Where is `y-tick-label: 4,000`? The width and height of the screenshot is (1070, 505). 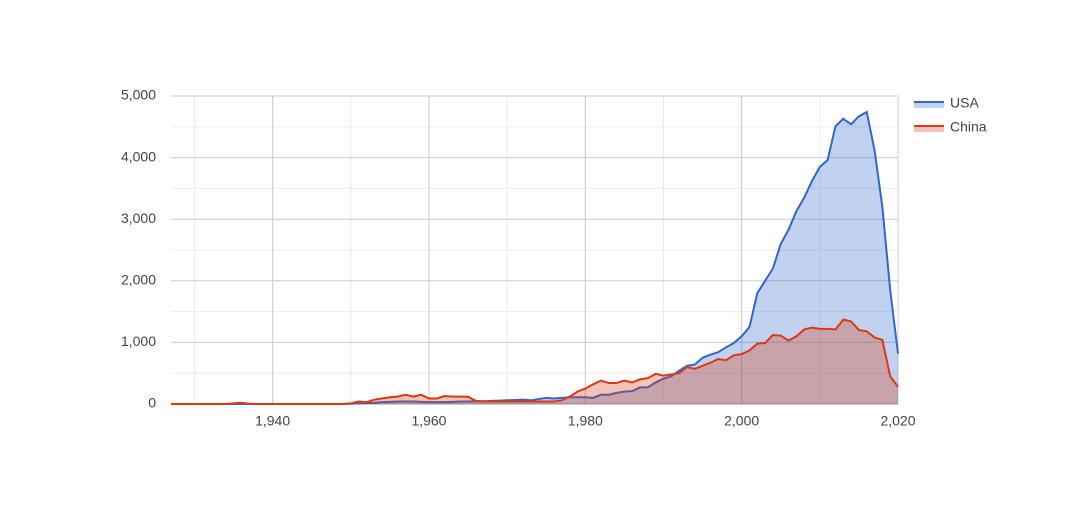 y-tick-label: 4,000 is located at coordinates (138, 156).